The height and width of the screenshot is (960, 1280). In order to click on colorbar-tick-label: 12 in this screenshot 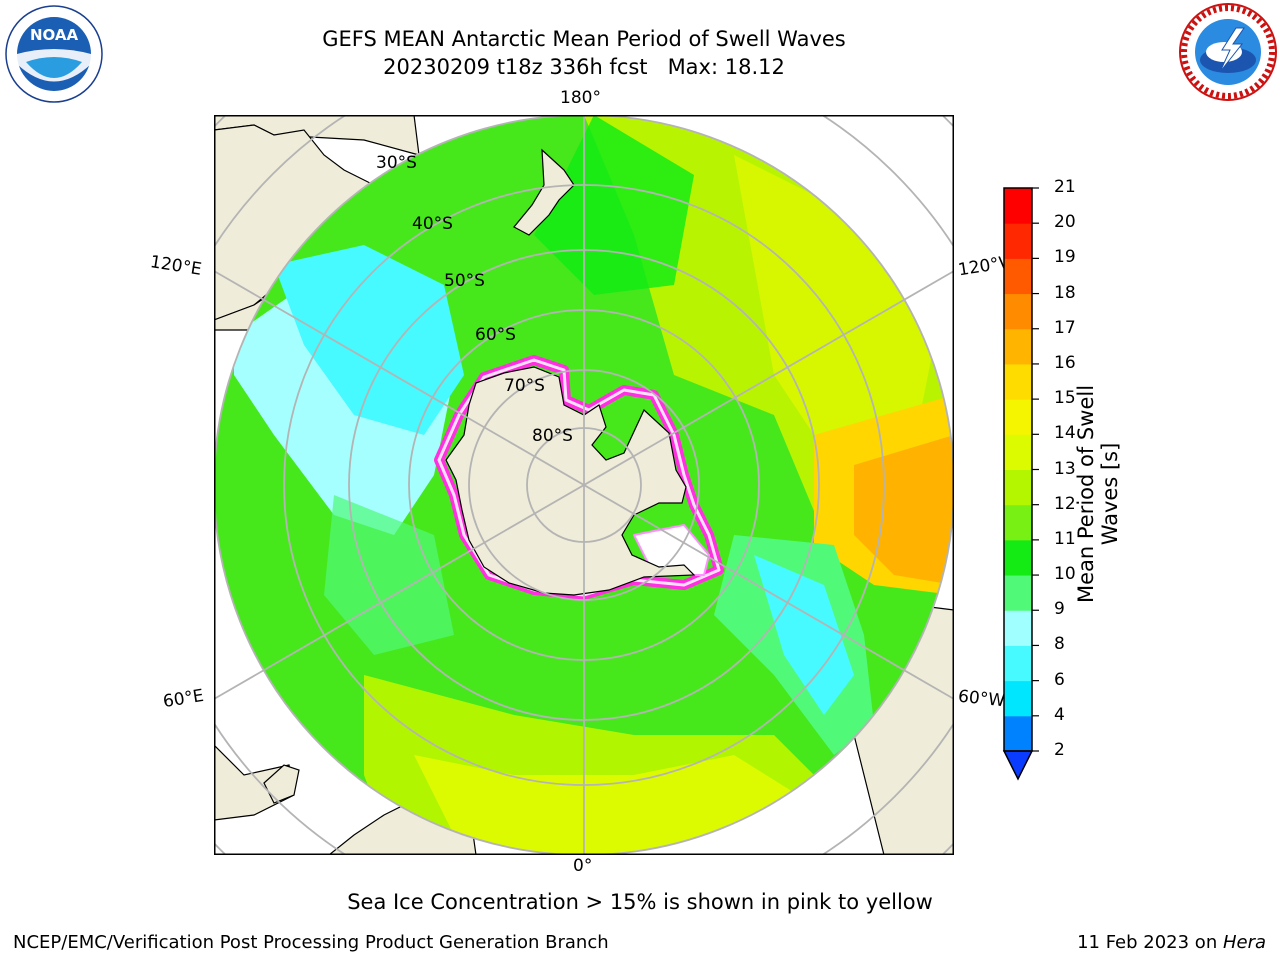, I will do `click(1065, 503)`.